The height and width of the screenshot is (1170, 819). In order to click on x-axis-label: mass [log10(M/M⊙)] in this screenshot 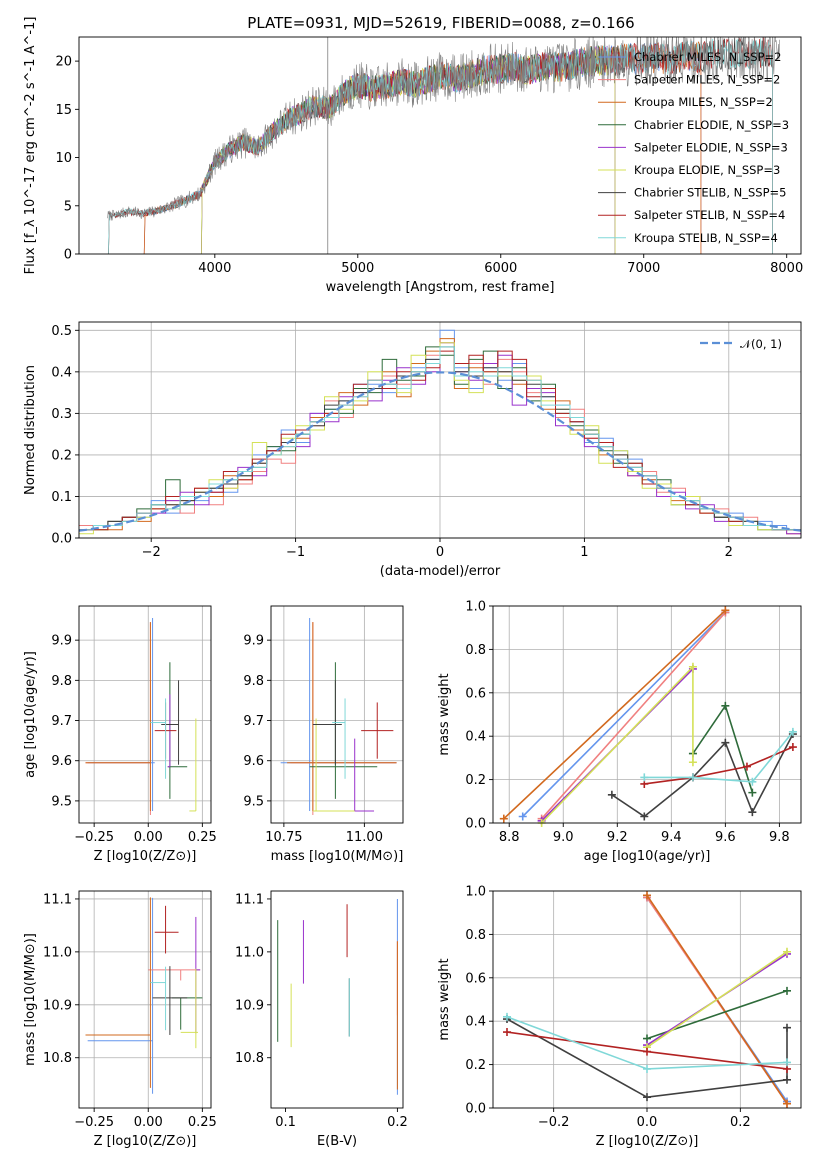, I will do `click(337, 856)`.